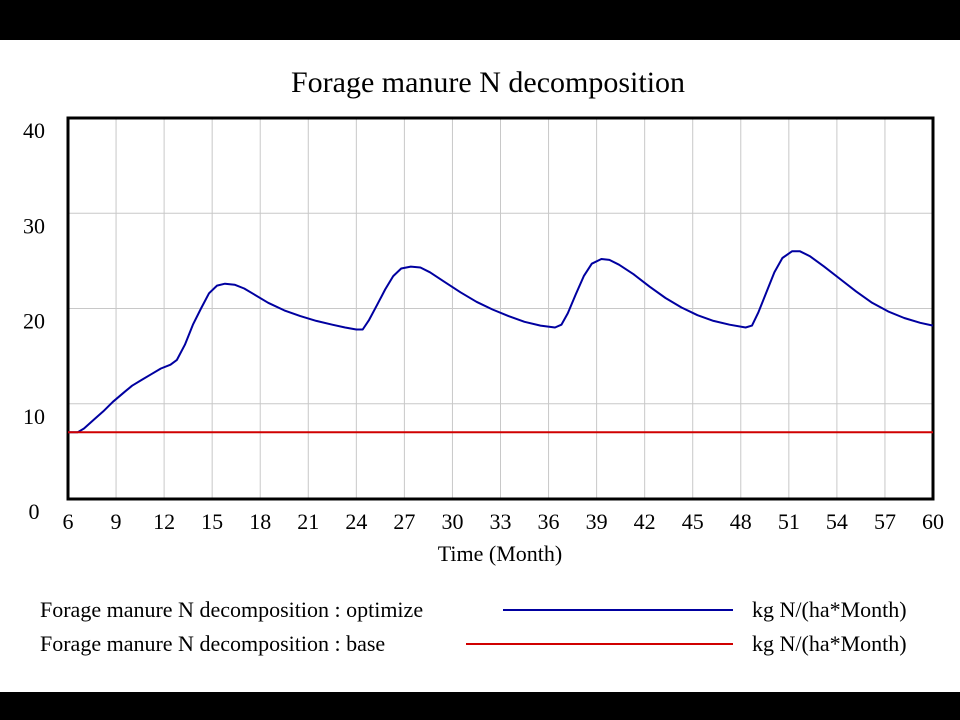  I want to click on y-tick-label: 10, so click(34, 416).